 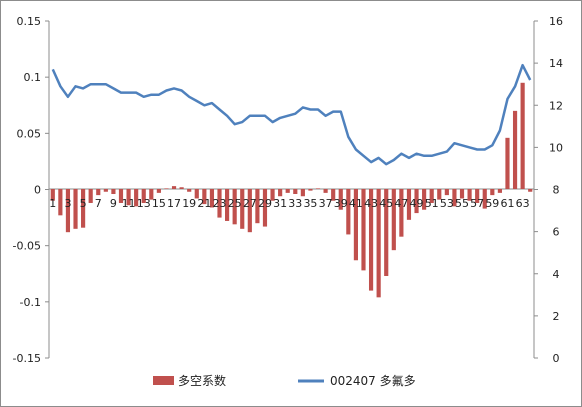 I want to click on right-tick-label: 0, so click(x=556, y=358).